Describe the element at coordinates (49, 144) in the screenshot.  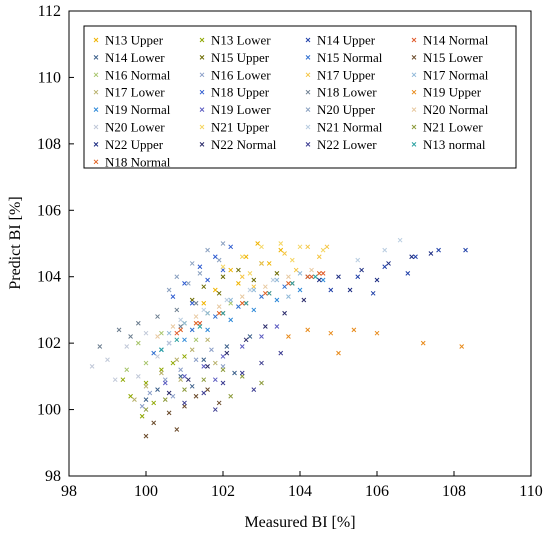
I see `y-tick-label: 108` at that location.